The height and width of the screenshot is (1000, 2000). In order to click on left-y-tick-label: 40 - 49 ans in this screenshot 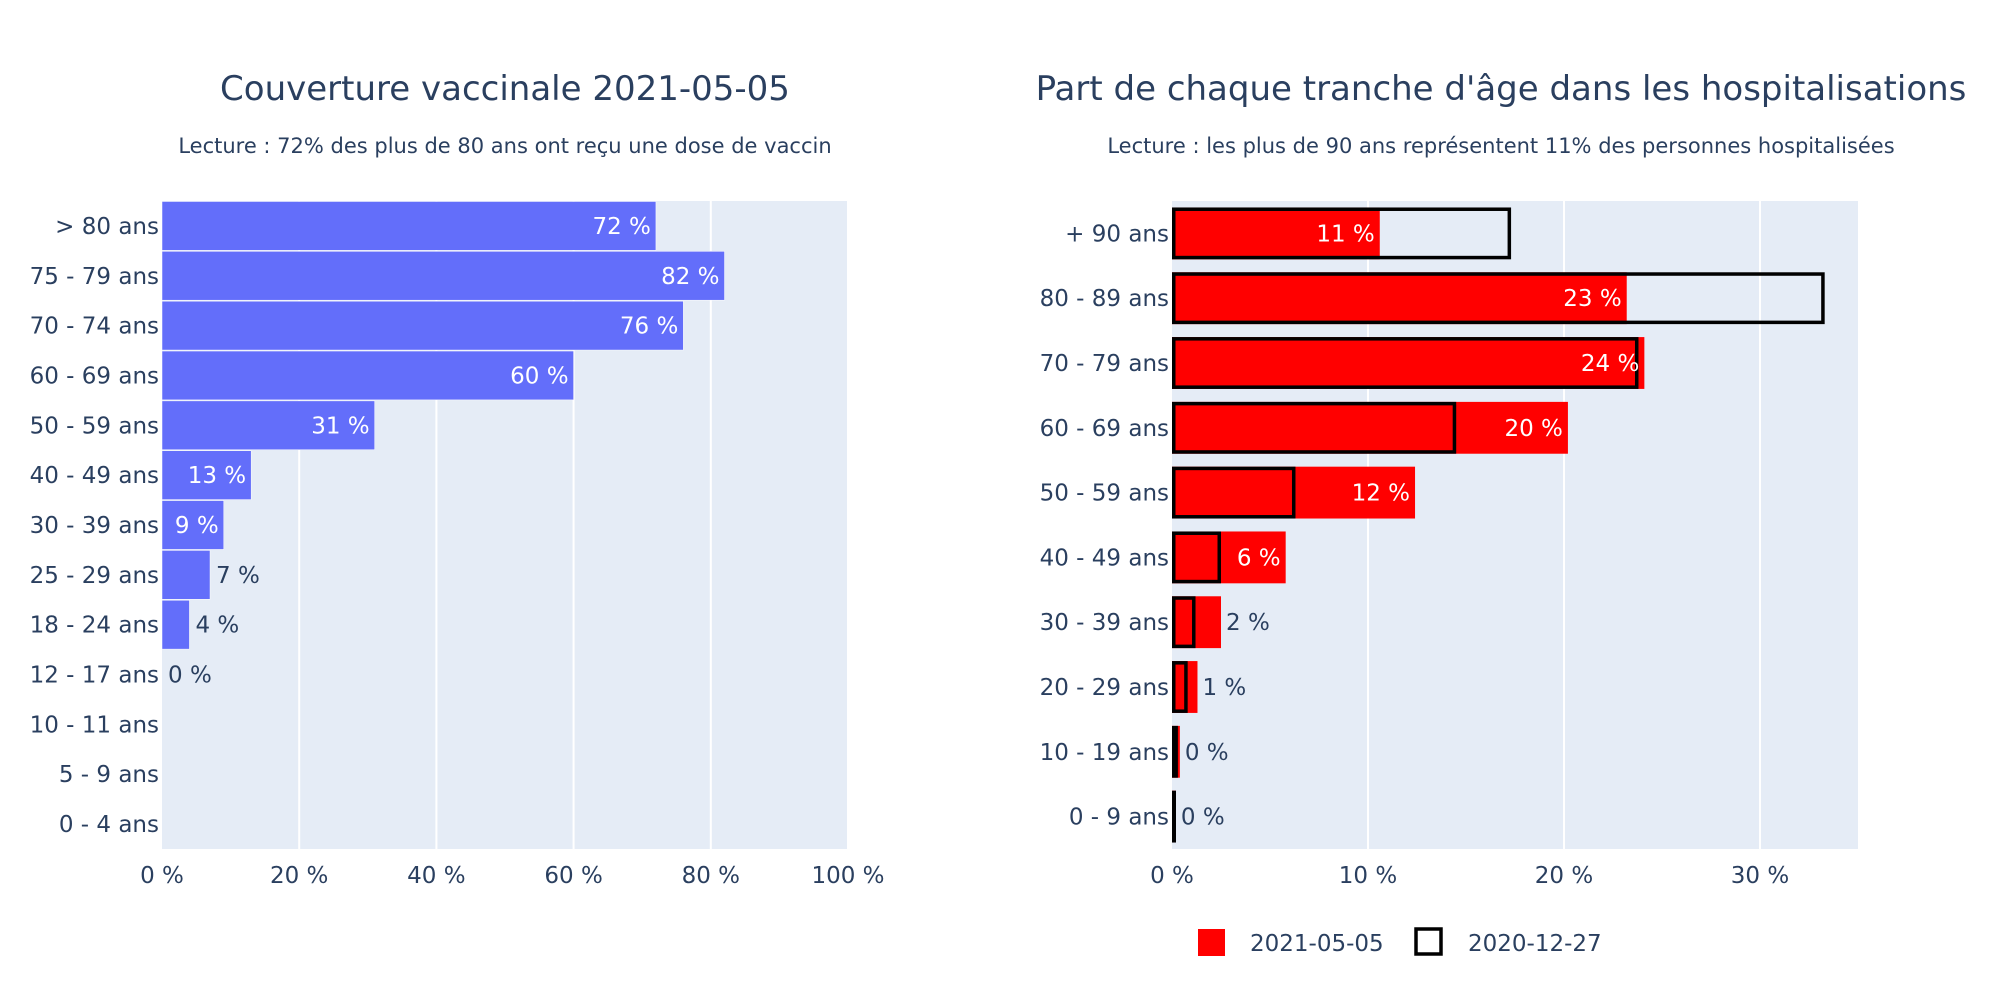, I will do `click(94, 476)`.